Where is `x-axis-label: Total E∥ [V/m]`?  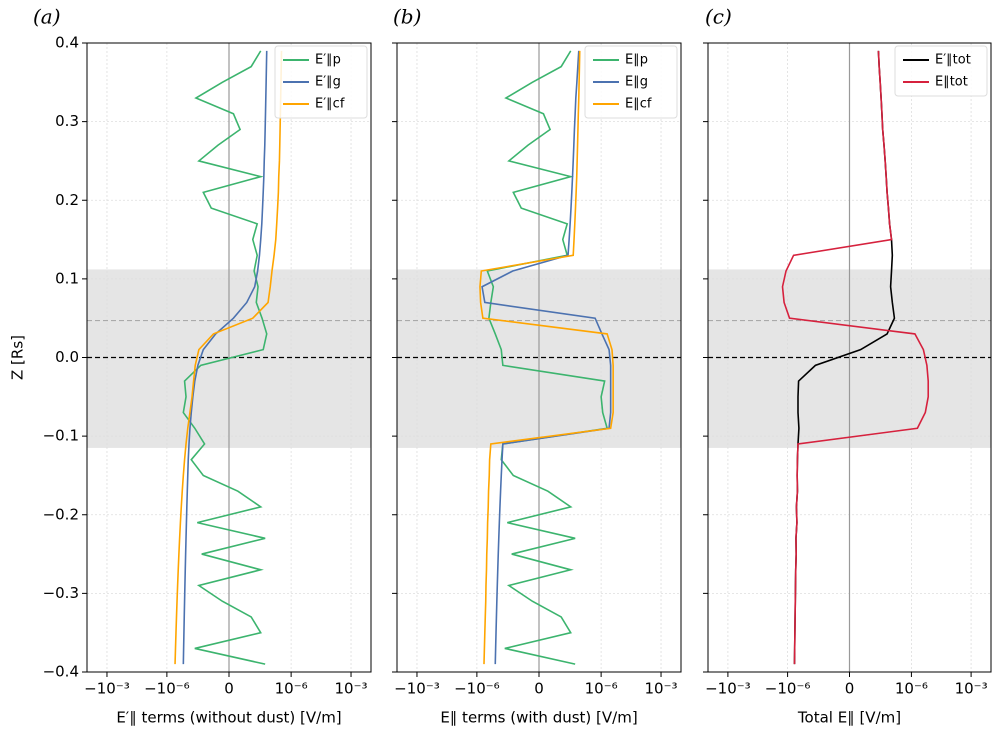 x-axis-label: Total E∥ [V/m] is located at coordinates (849, 718).